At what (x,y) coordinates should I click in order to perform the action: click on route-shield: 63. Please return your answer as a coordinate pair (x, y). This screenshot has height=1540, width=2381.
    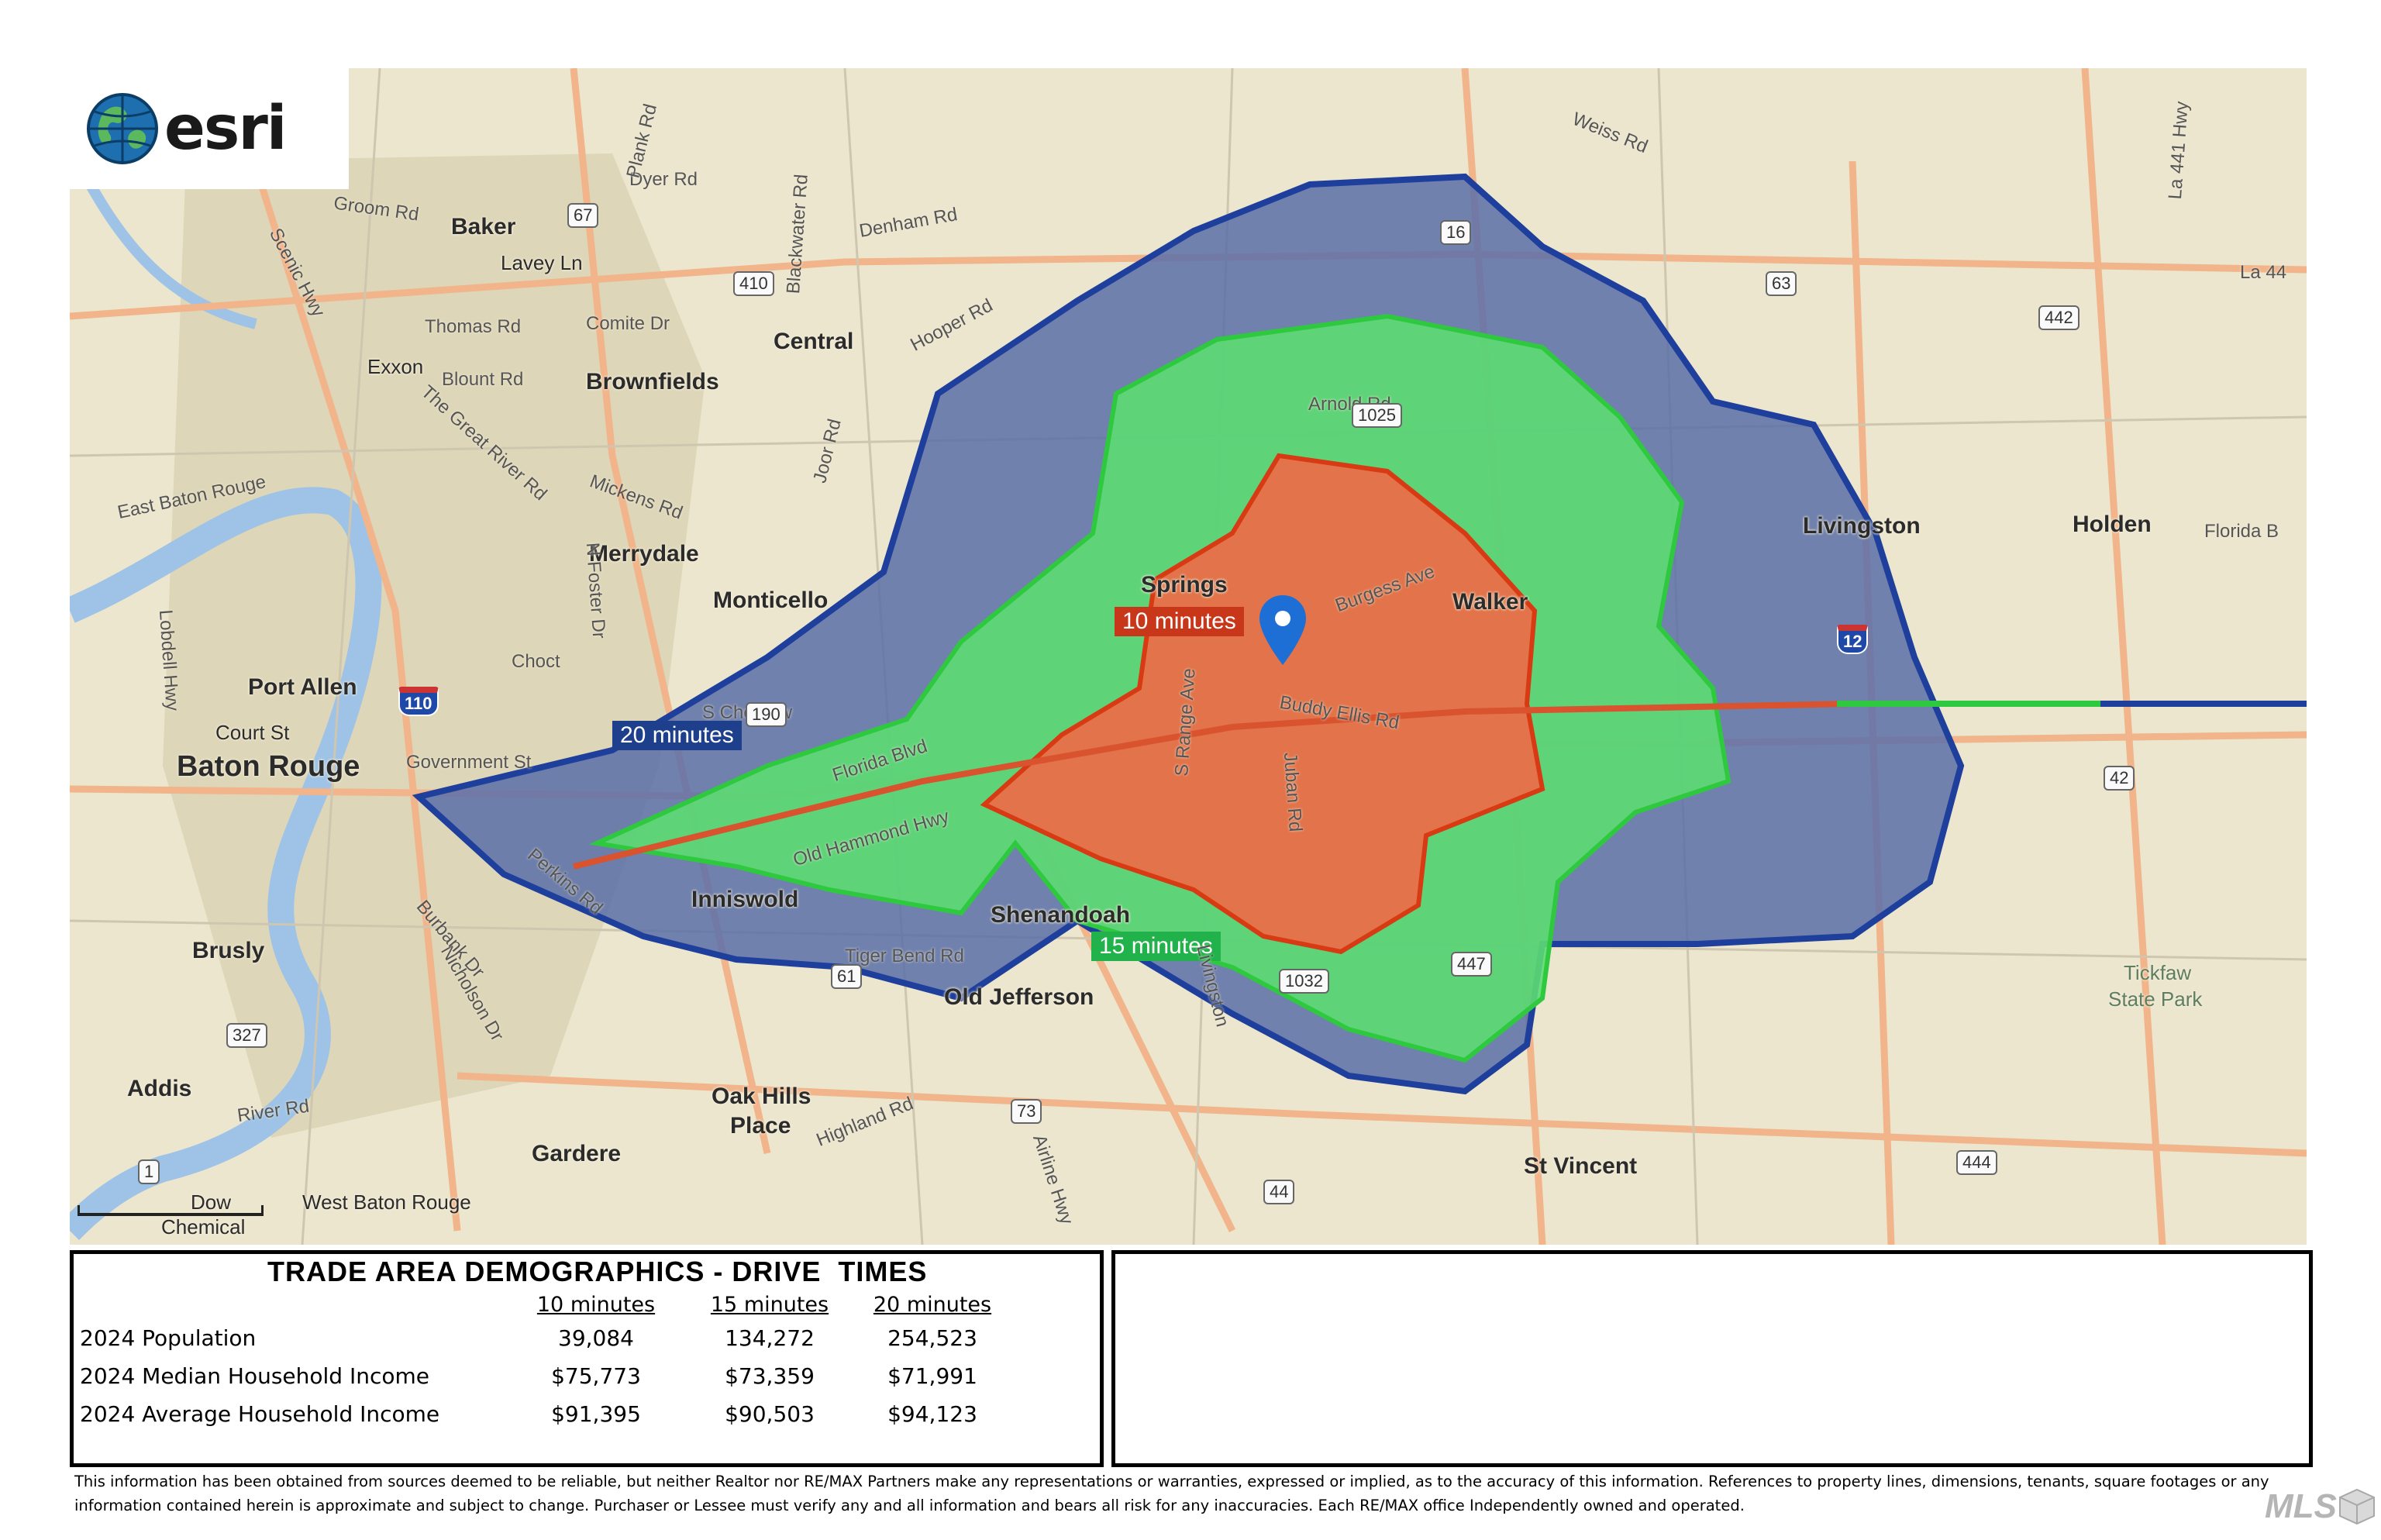
    Looking at the image, I should click on (1782, 283).